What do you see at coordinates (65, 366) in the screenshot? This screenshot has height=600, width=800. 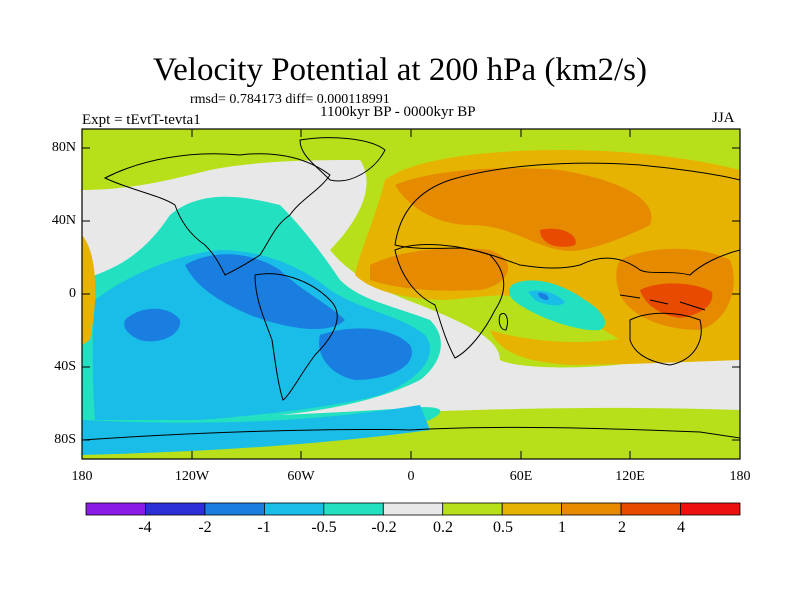 I see `lat-label-40s: 40S` at bounding box center [65, 366].